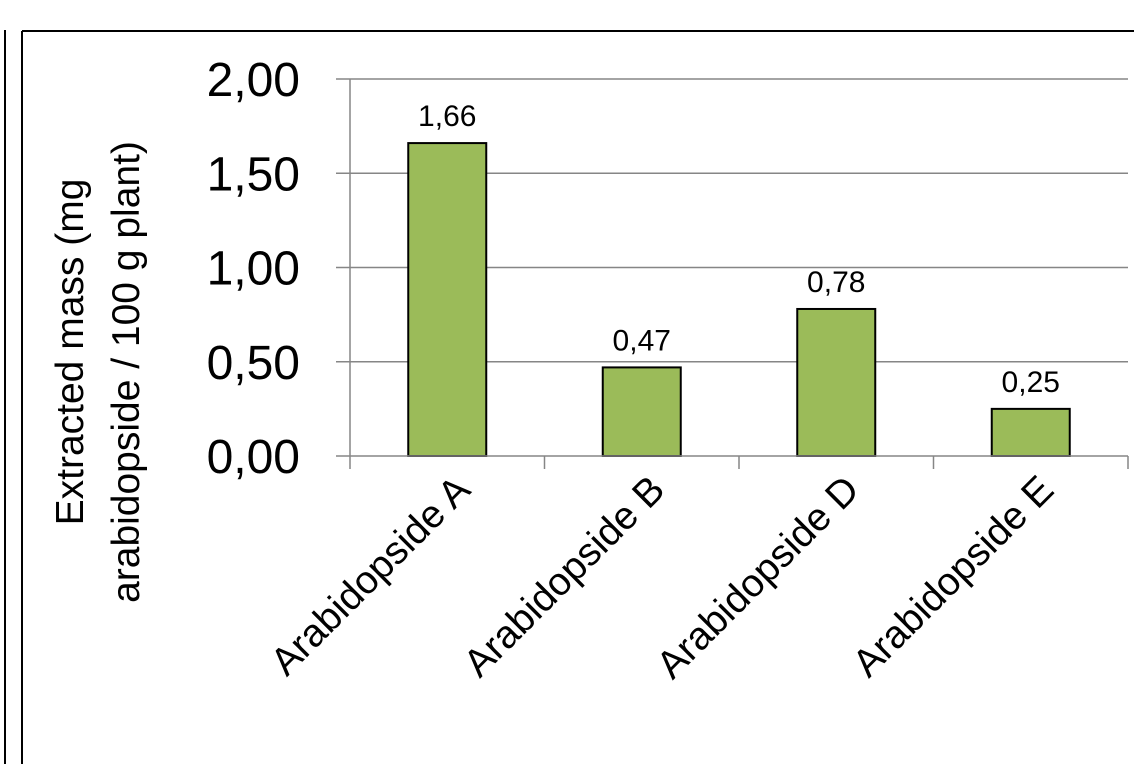  I want to click on data-label: 1,66, so click(447, 116).